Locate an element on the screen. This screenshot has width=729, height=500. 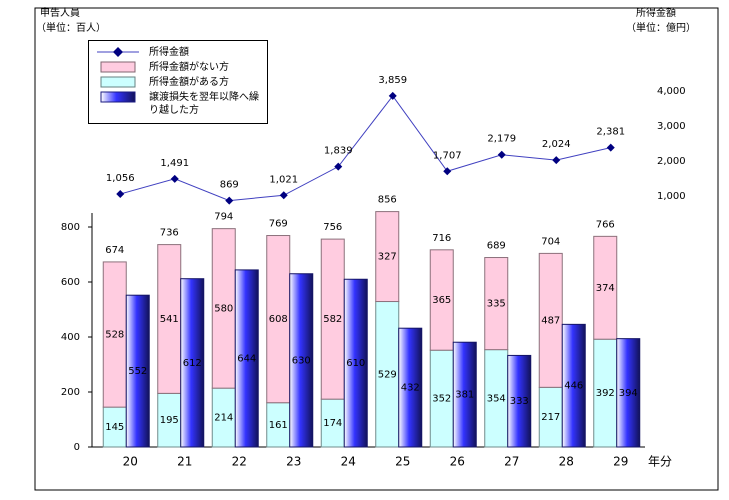
bar-label: 630 is located at coordinates (301, 360).